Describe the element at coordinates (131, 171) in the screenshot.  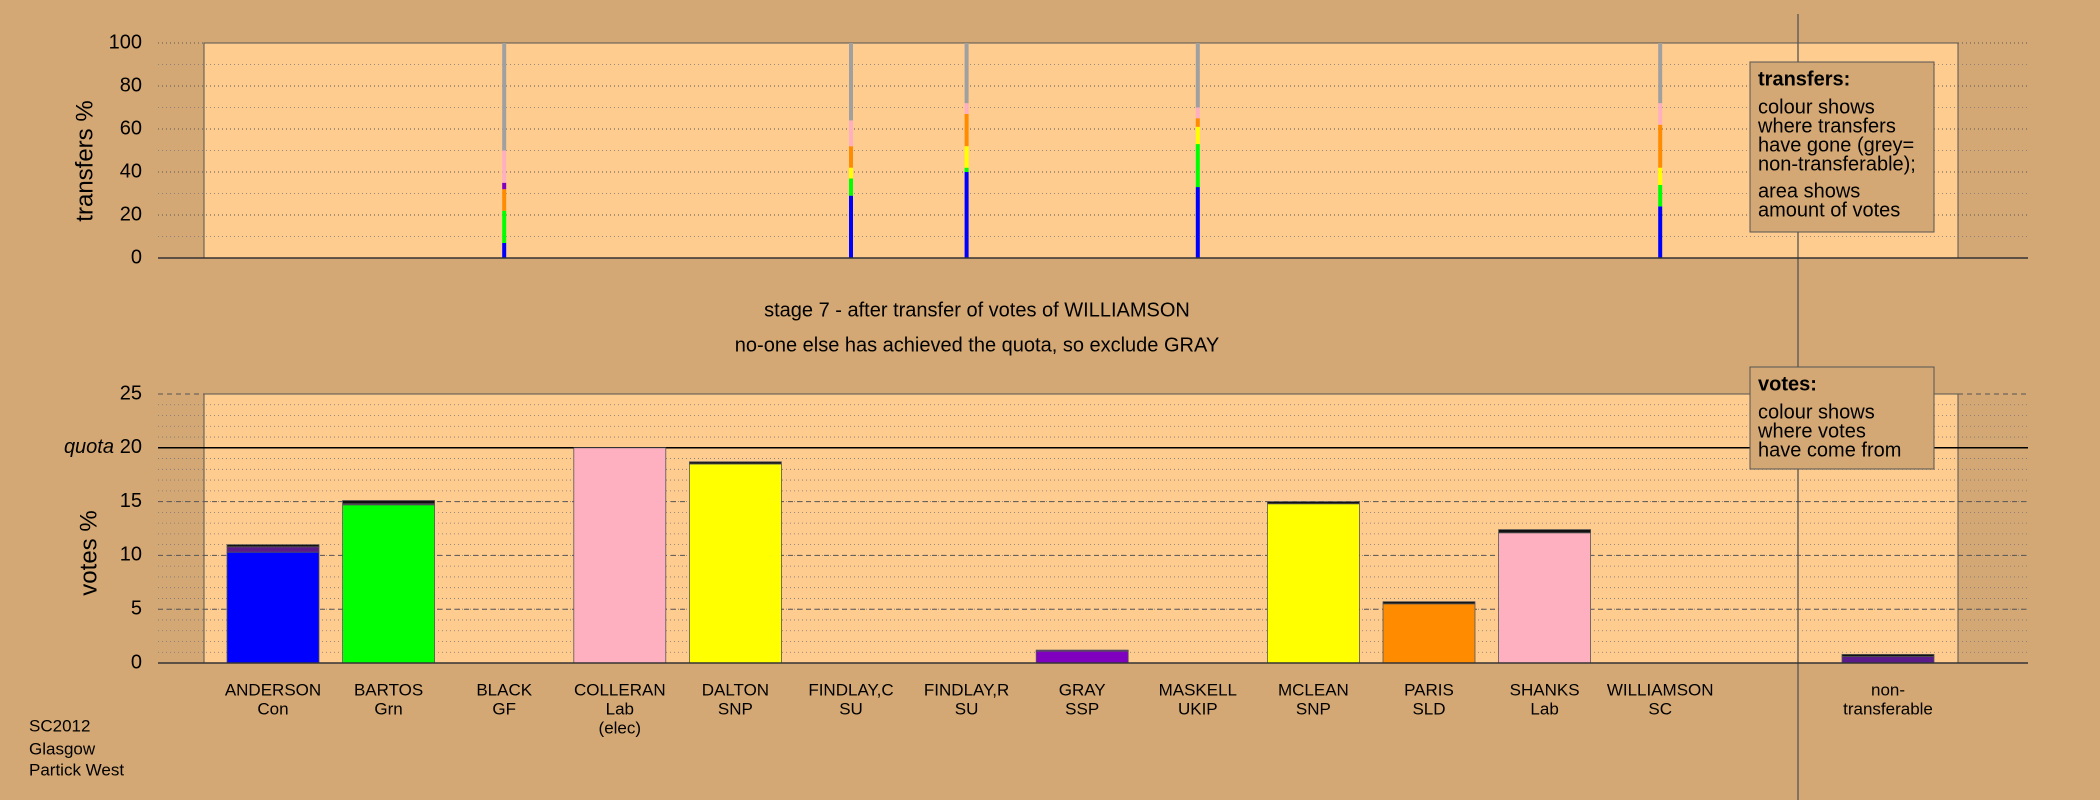
I see `y-tick-label: 40` at that location.